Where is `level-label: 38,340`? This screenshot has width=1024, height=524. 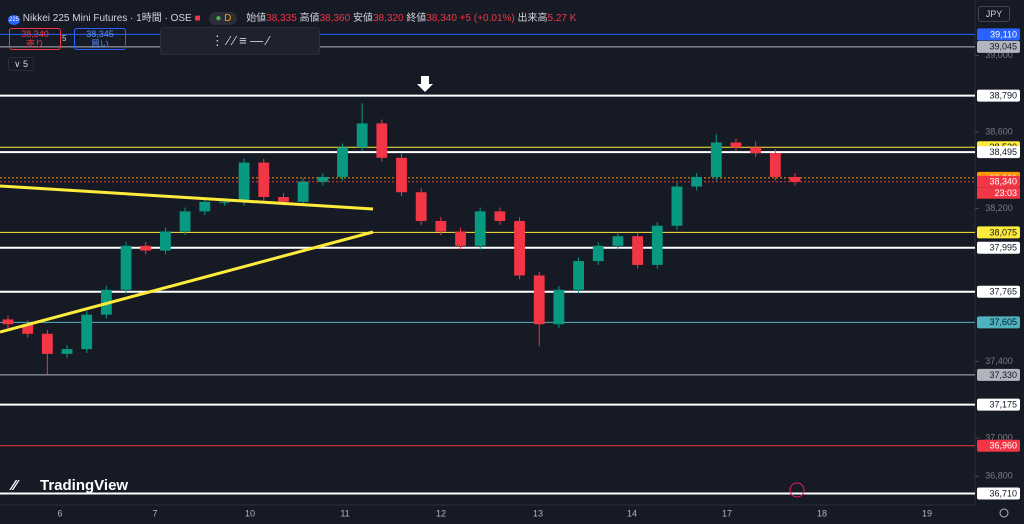 level-label: 38,340 is located at coordinates (1003, 182).